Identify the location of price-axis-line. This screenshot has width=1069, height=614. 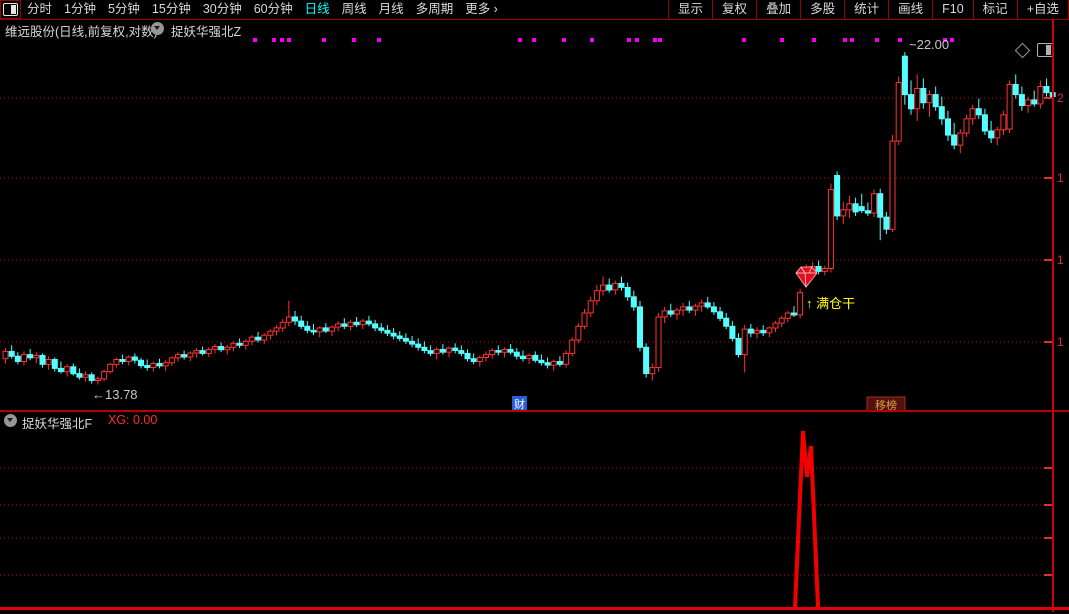
(1053, 315).